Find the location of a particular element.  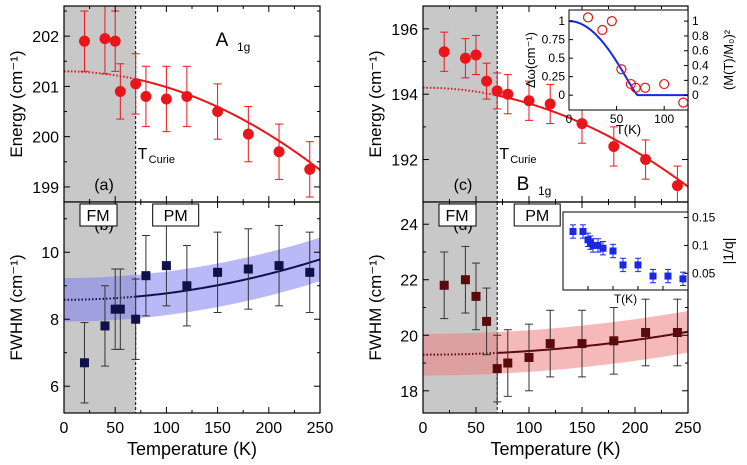

x-tick-label: 0 is located at coordinates (64, 428).